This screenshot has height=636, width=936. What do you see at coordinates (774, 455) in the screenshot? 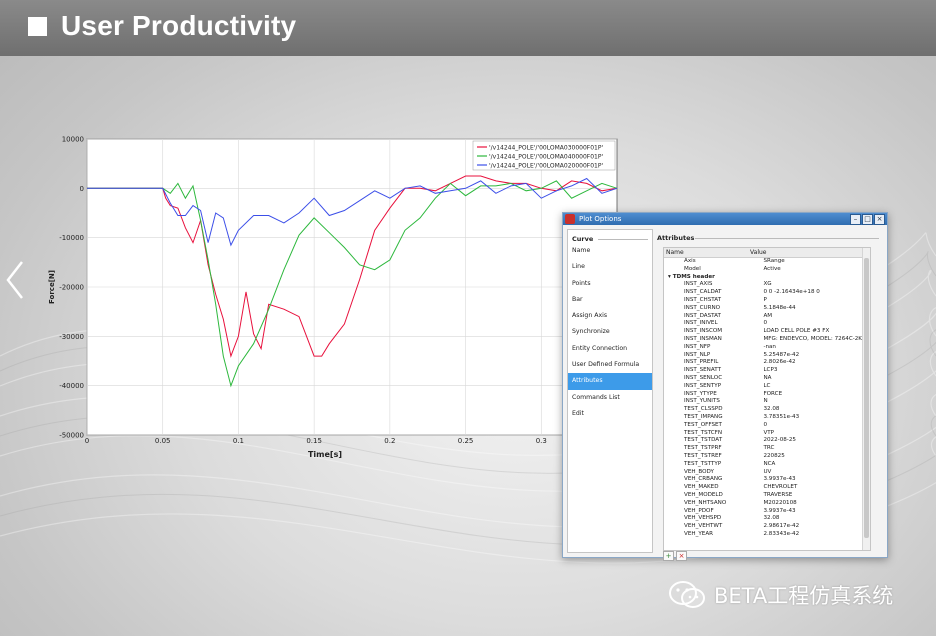
I see `attribute-value: 220825` at bounding box center [774, 455].